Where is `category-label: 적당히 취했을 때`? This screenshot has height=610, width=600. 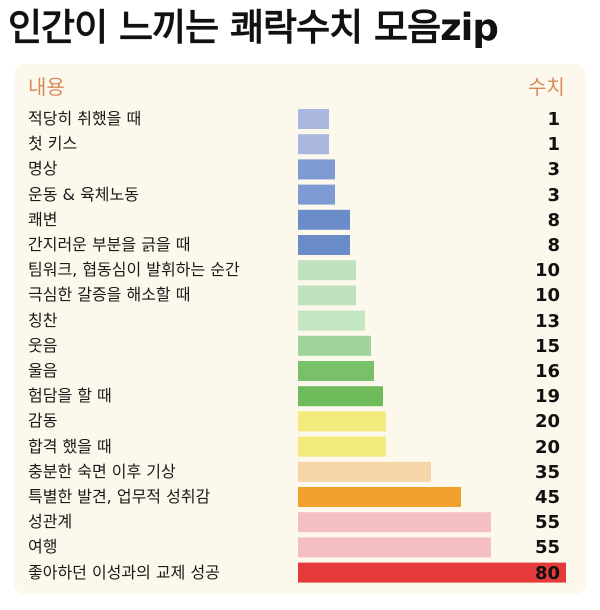 category-label: 적당히 취했을 때 is located at coordinates (85, 118).